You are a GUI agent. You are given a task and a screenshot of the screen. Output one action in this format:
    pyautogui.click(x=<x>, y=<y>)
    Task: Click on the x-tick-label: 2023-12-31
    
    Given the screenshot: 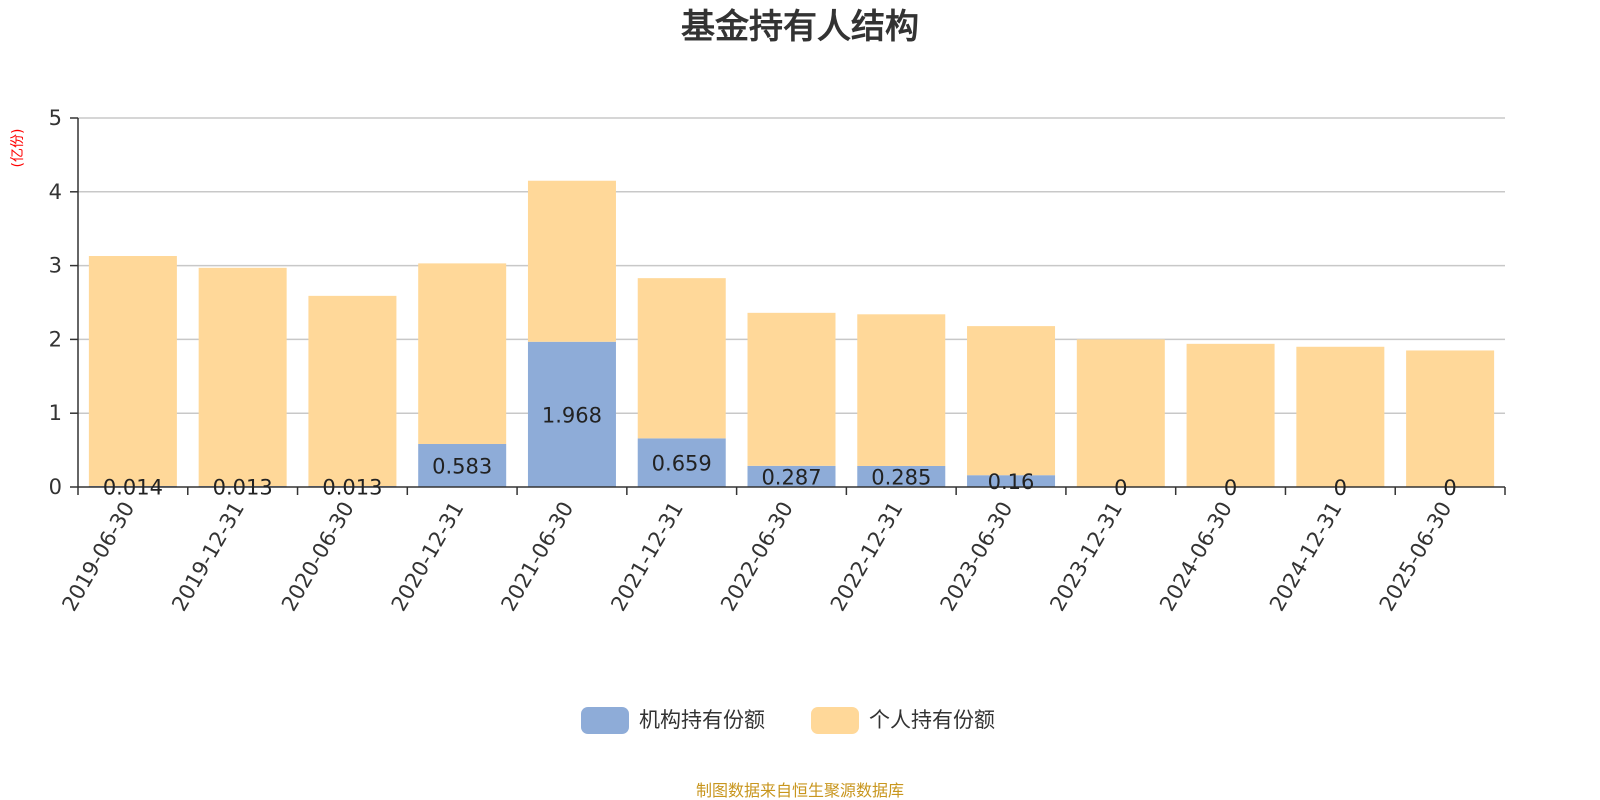 What is the action you would take?
    pyautogui.click(x=1086, y=557)
    